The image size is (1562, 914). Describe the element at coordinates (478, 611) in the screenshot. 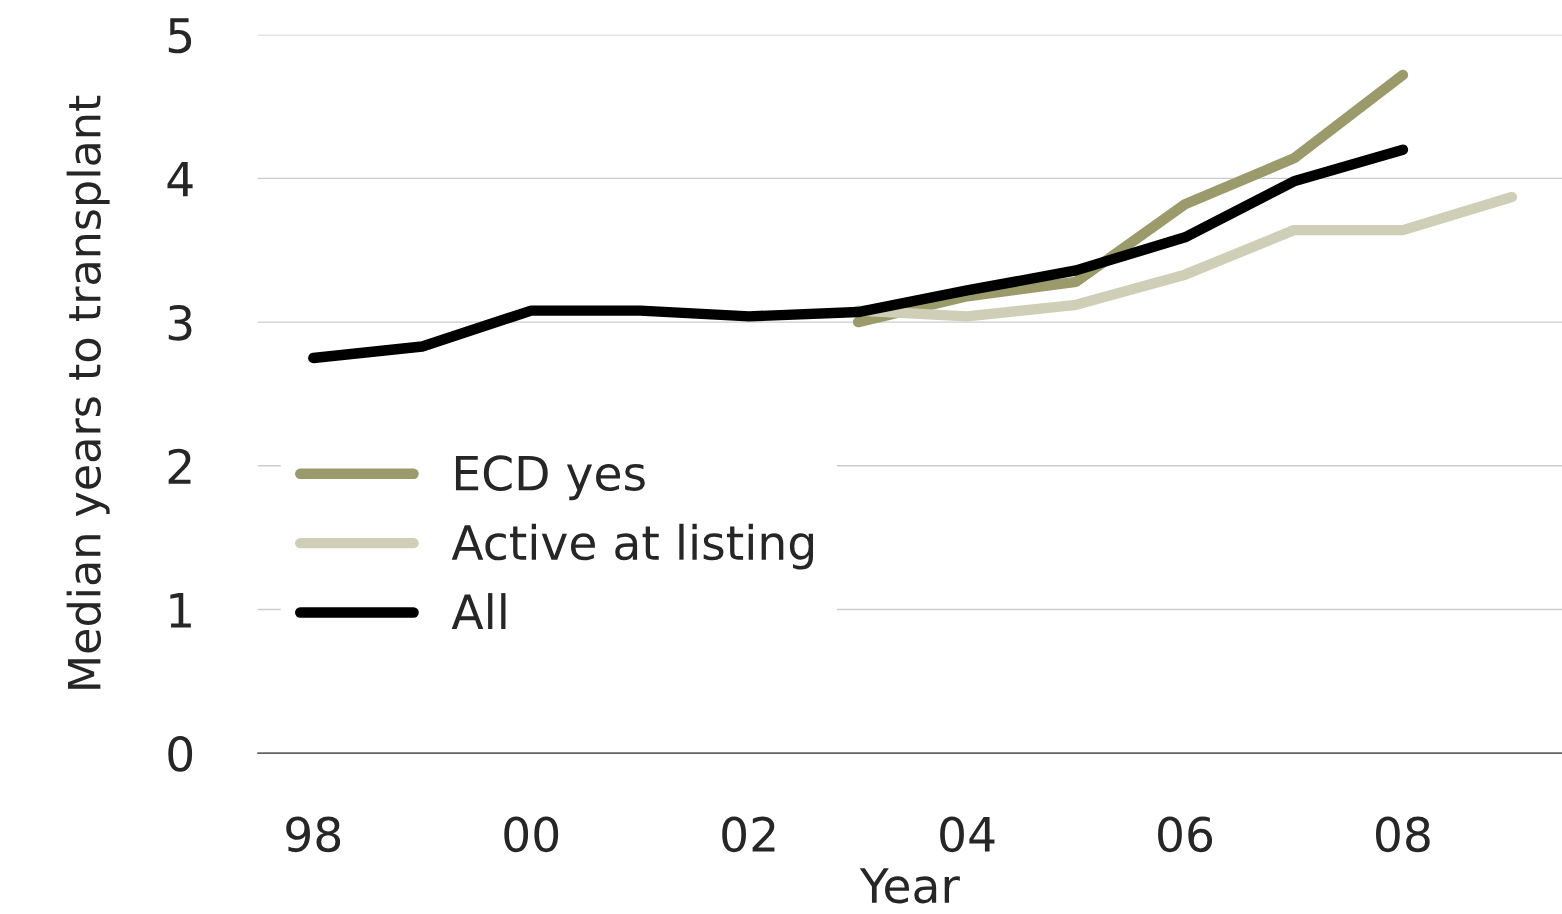

I see `legend-label: All` at that location.